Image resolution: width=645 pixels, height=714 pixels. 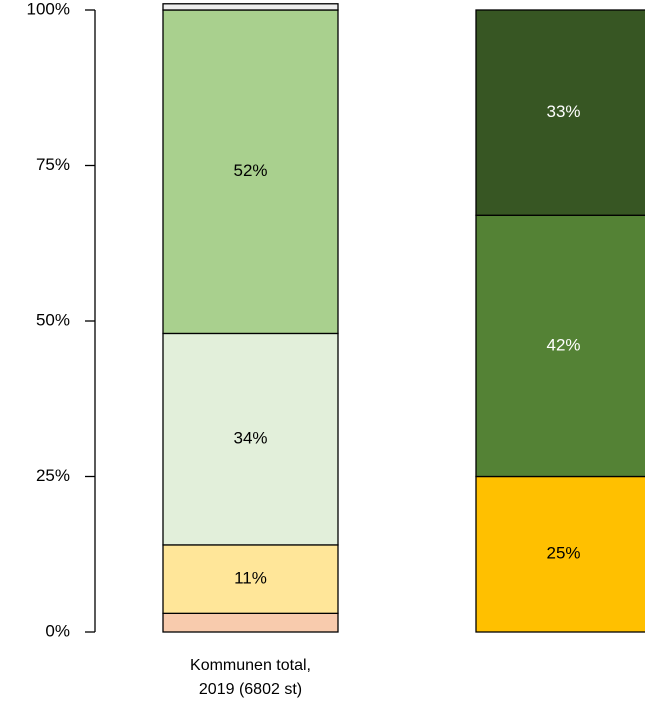 I want to click on y-tick-label: 100%, so click(x=48, y=9).